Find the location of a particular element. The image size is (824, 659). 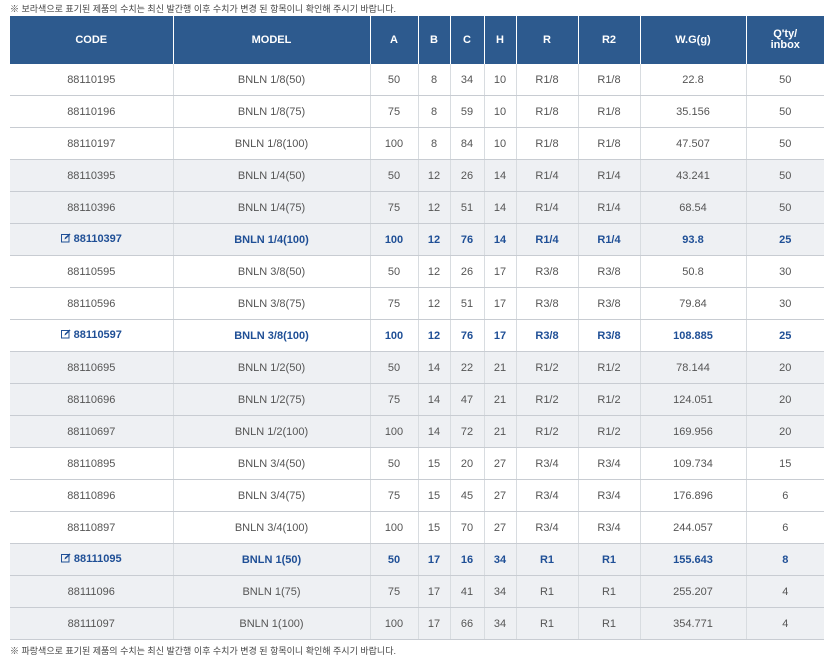

table-cell: 12 is located at coordinates (433, 207).